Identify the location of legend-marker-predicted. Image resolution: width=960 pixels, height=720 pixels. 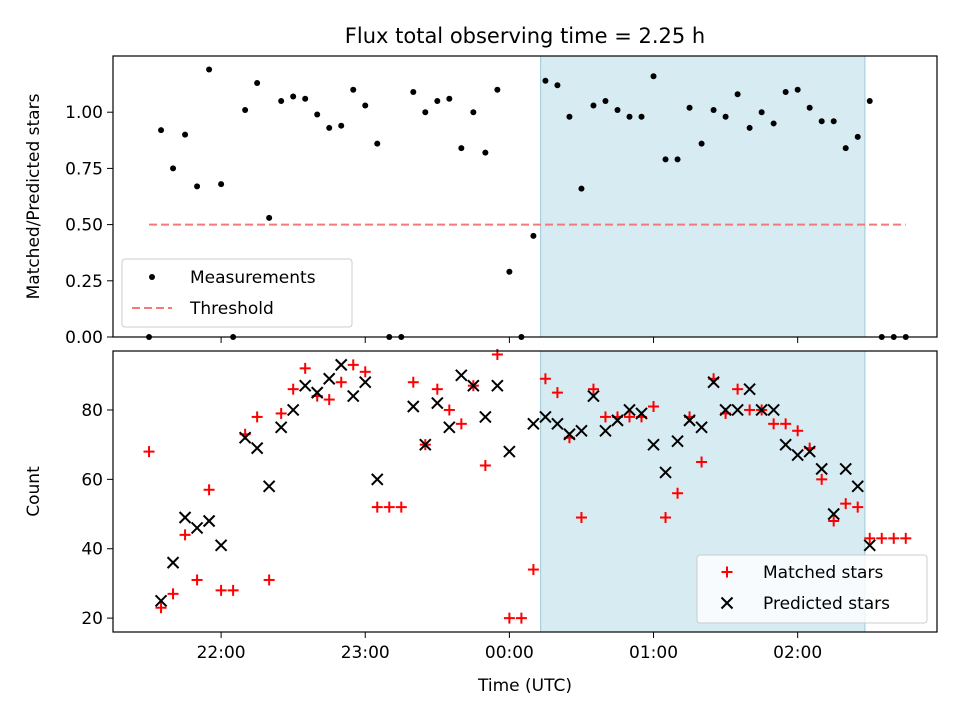
(727, 603).